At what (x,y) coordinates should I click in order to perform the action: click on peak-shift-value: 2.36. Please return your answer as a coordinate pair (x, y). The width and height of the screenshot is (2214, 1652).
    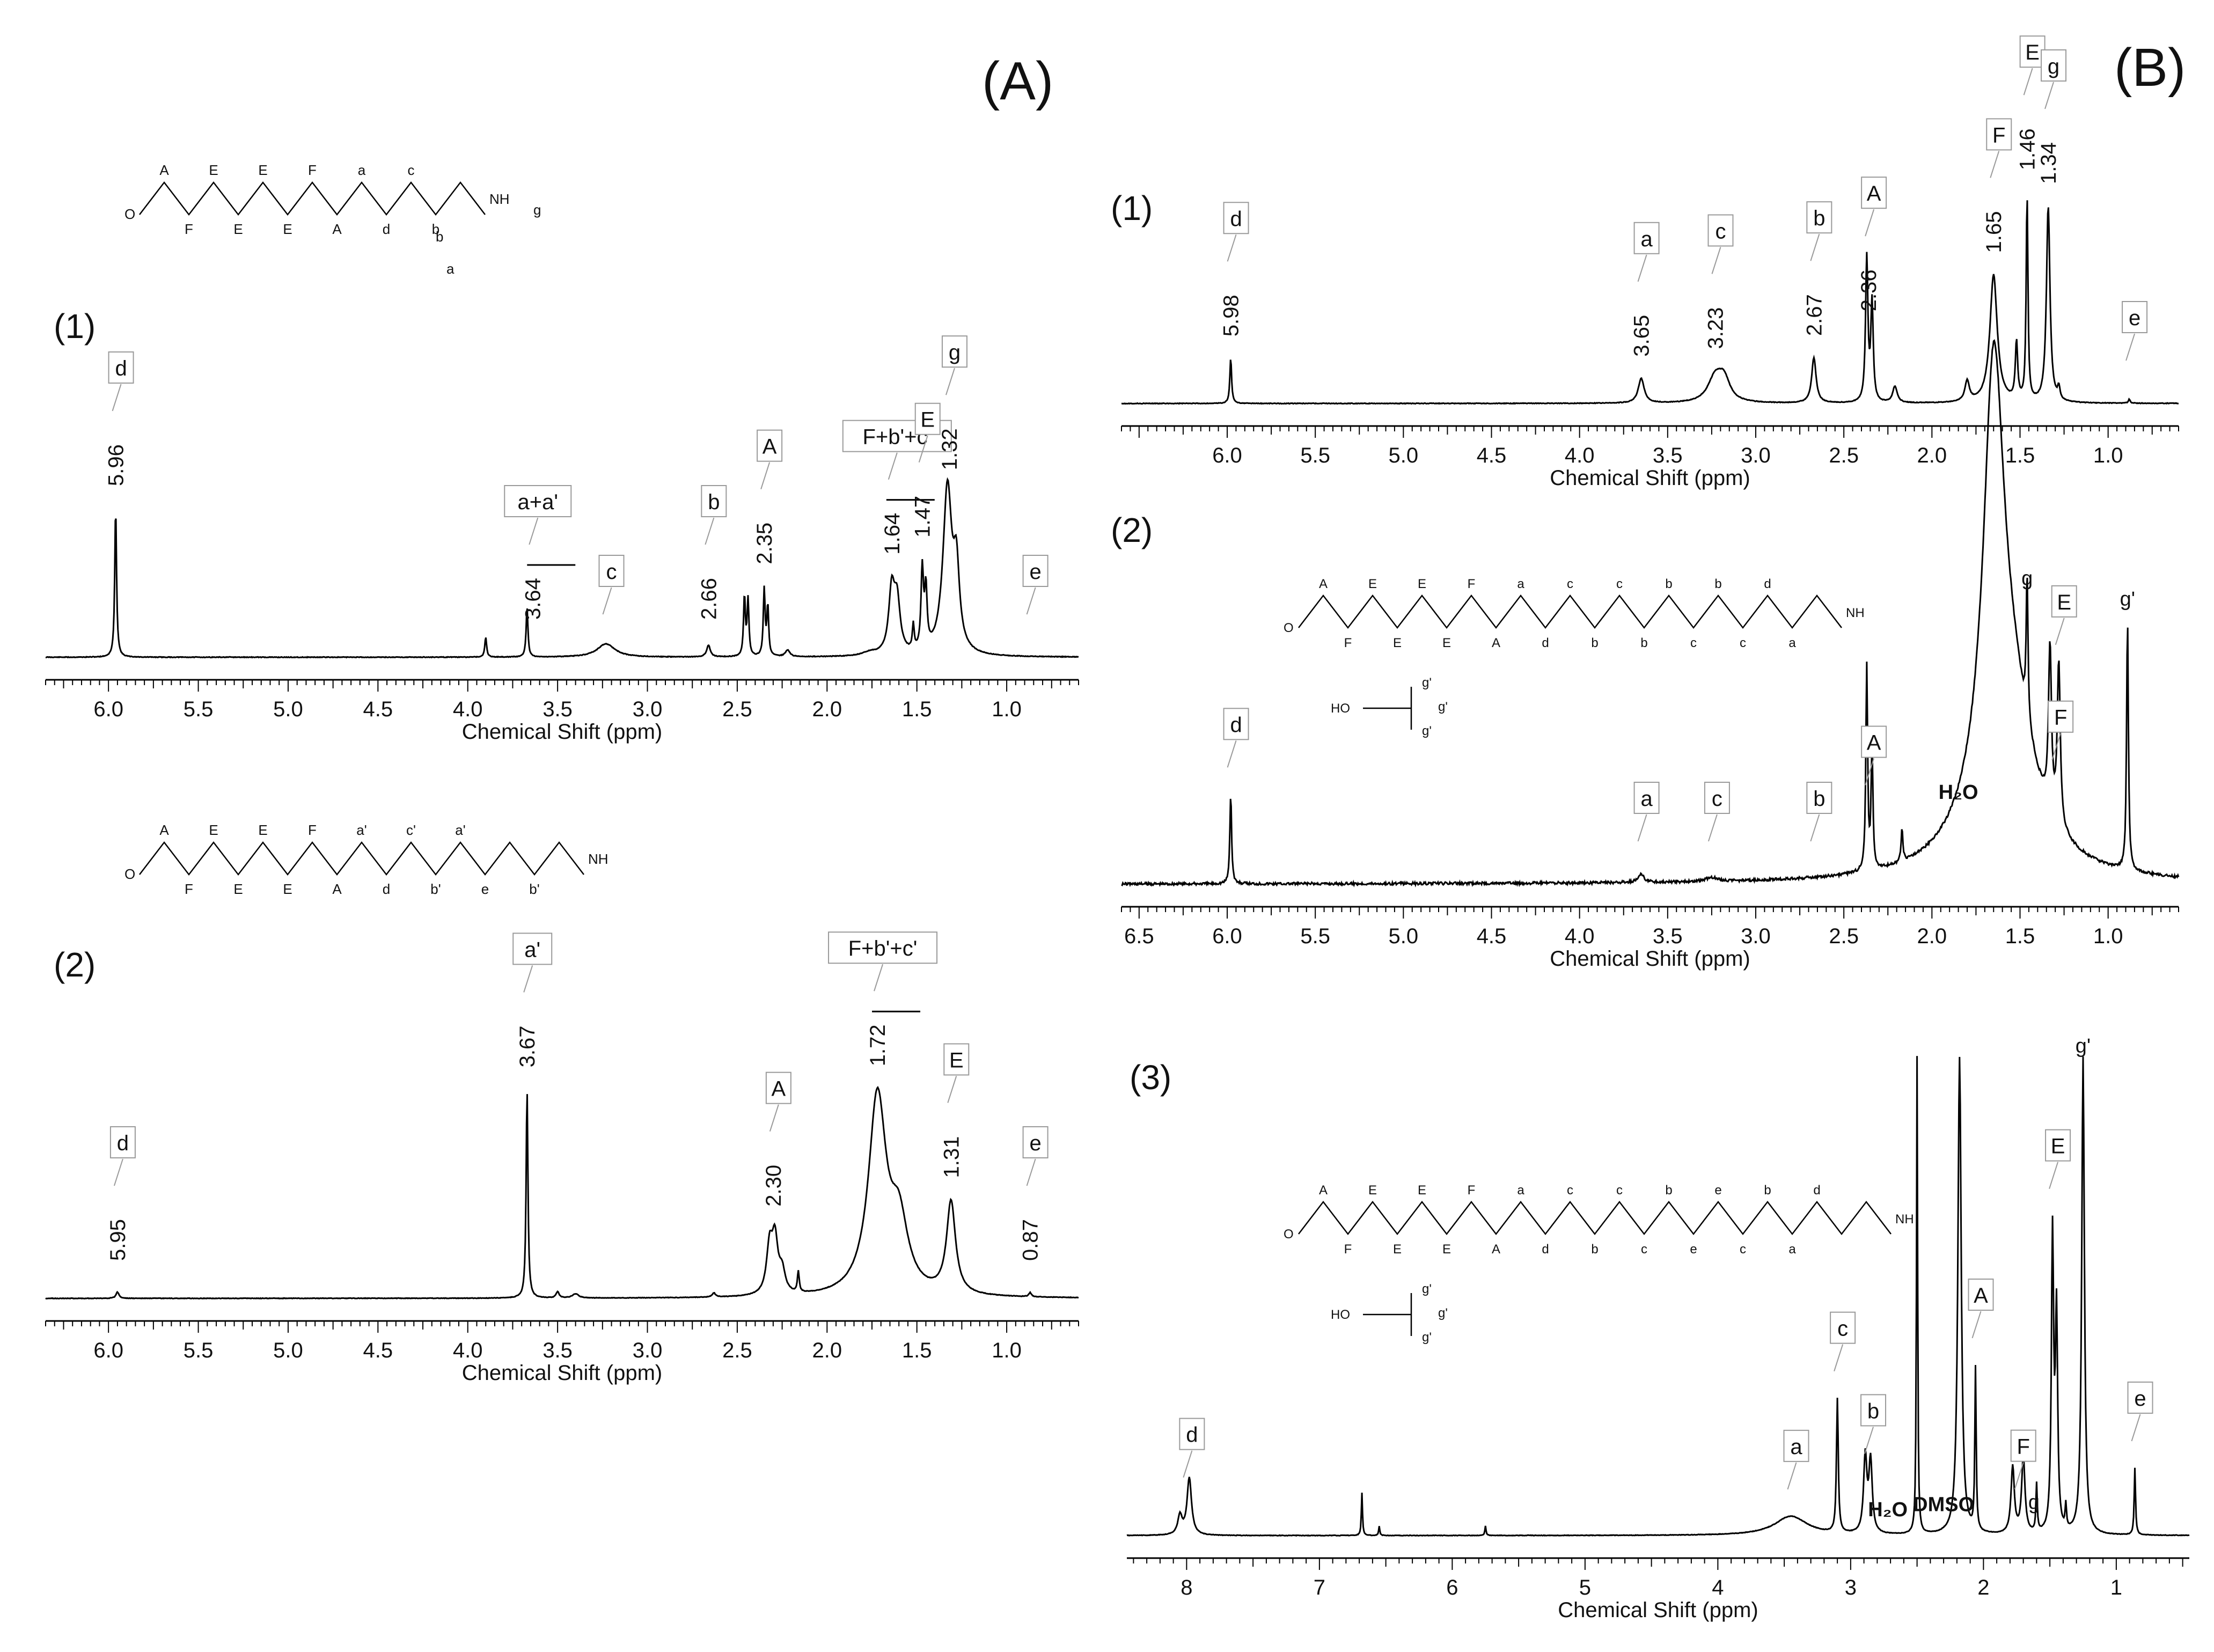
    Looking at the image, I should click on (1869, 290).